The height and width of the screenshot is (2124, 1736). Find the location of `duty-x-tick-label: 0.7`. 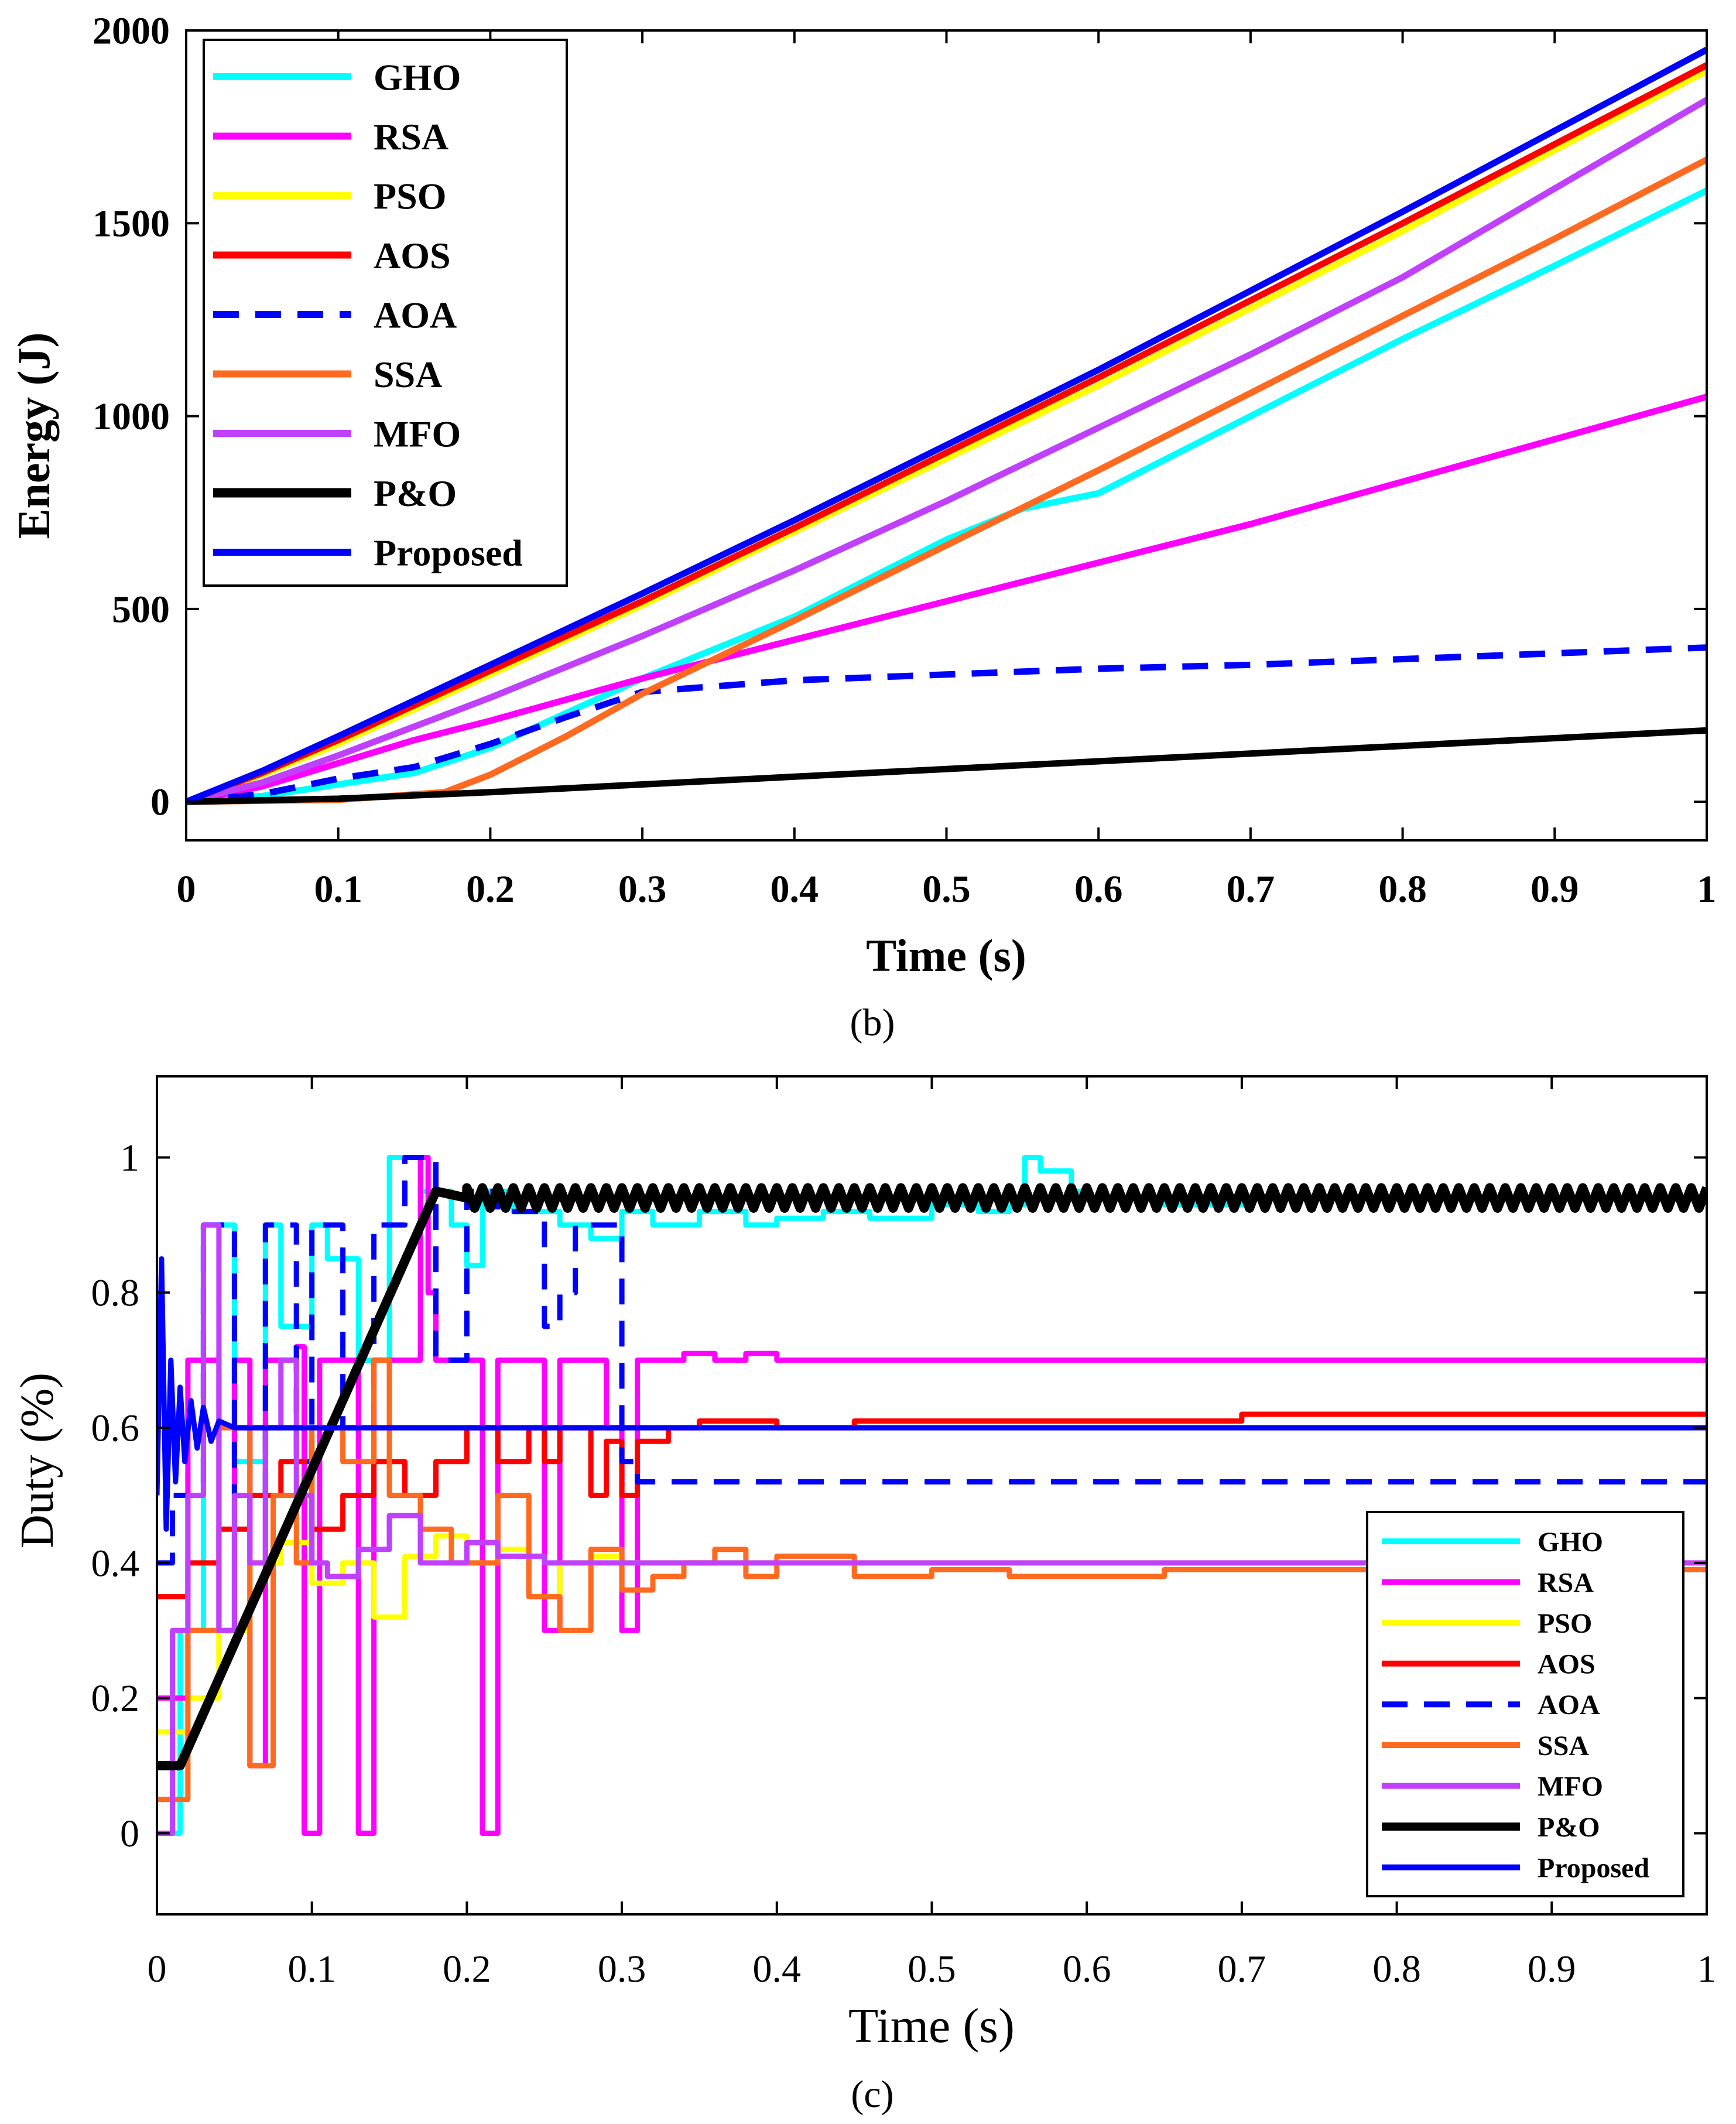

duty-x-tick-label: 0.7 is located at coordinates (1242, 1969).